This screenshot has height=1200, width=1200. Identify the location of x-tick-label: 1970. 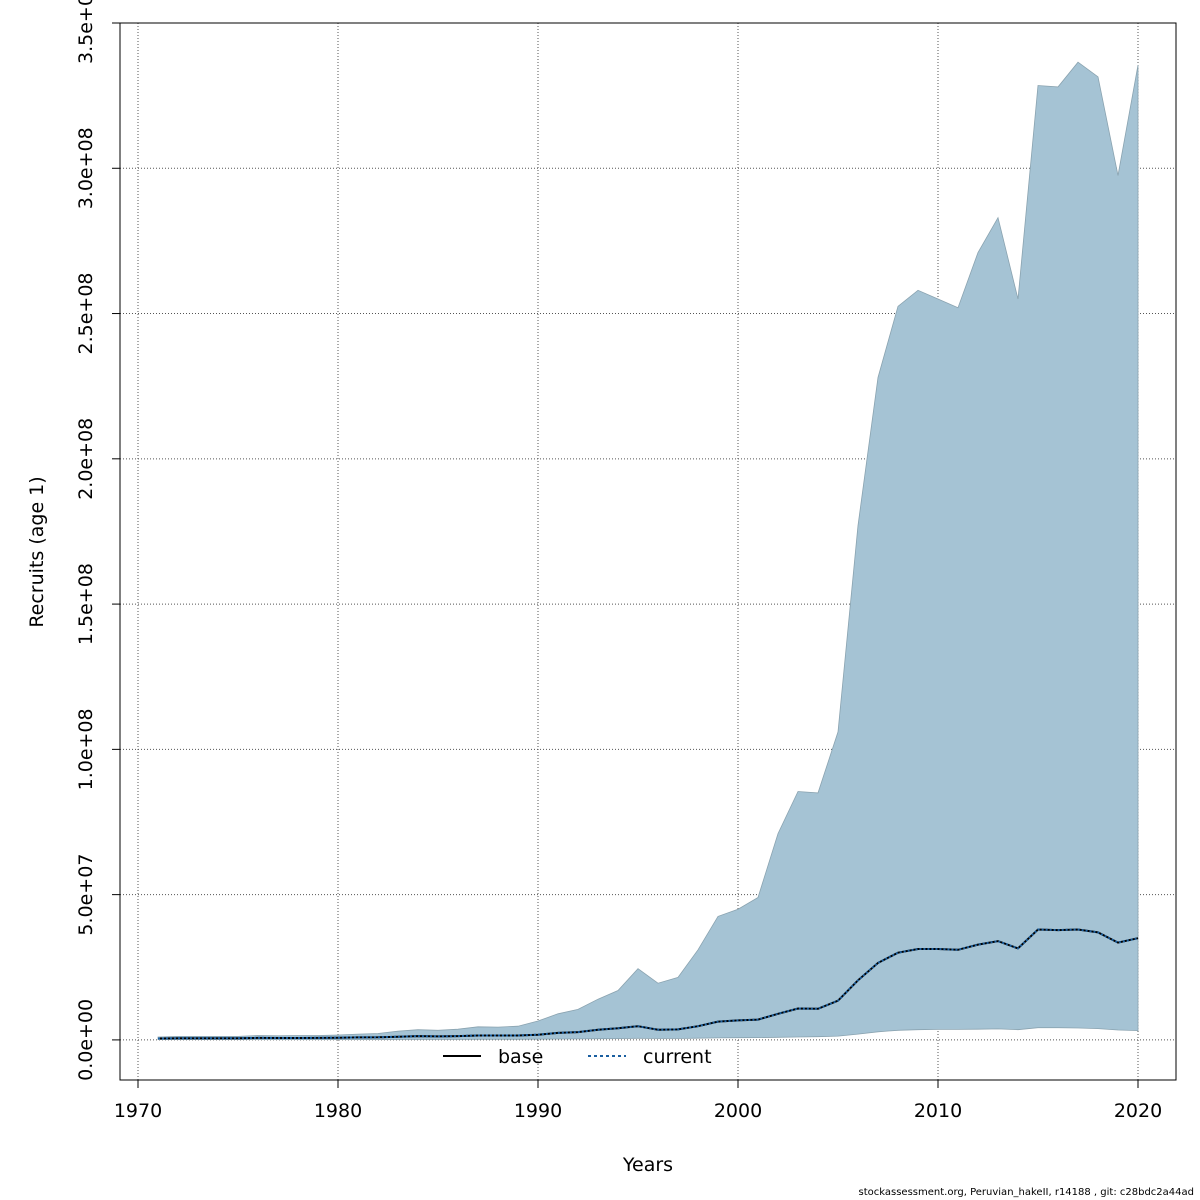
(138, 1111).